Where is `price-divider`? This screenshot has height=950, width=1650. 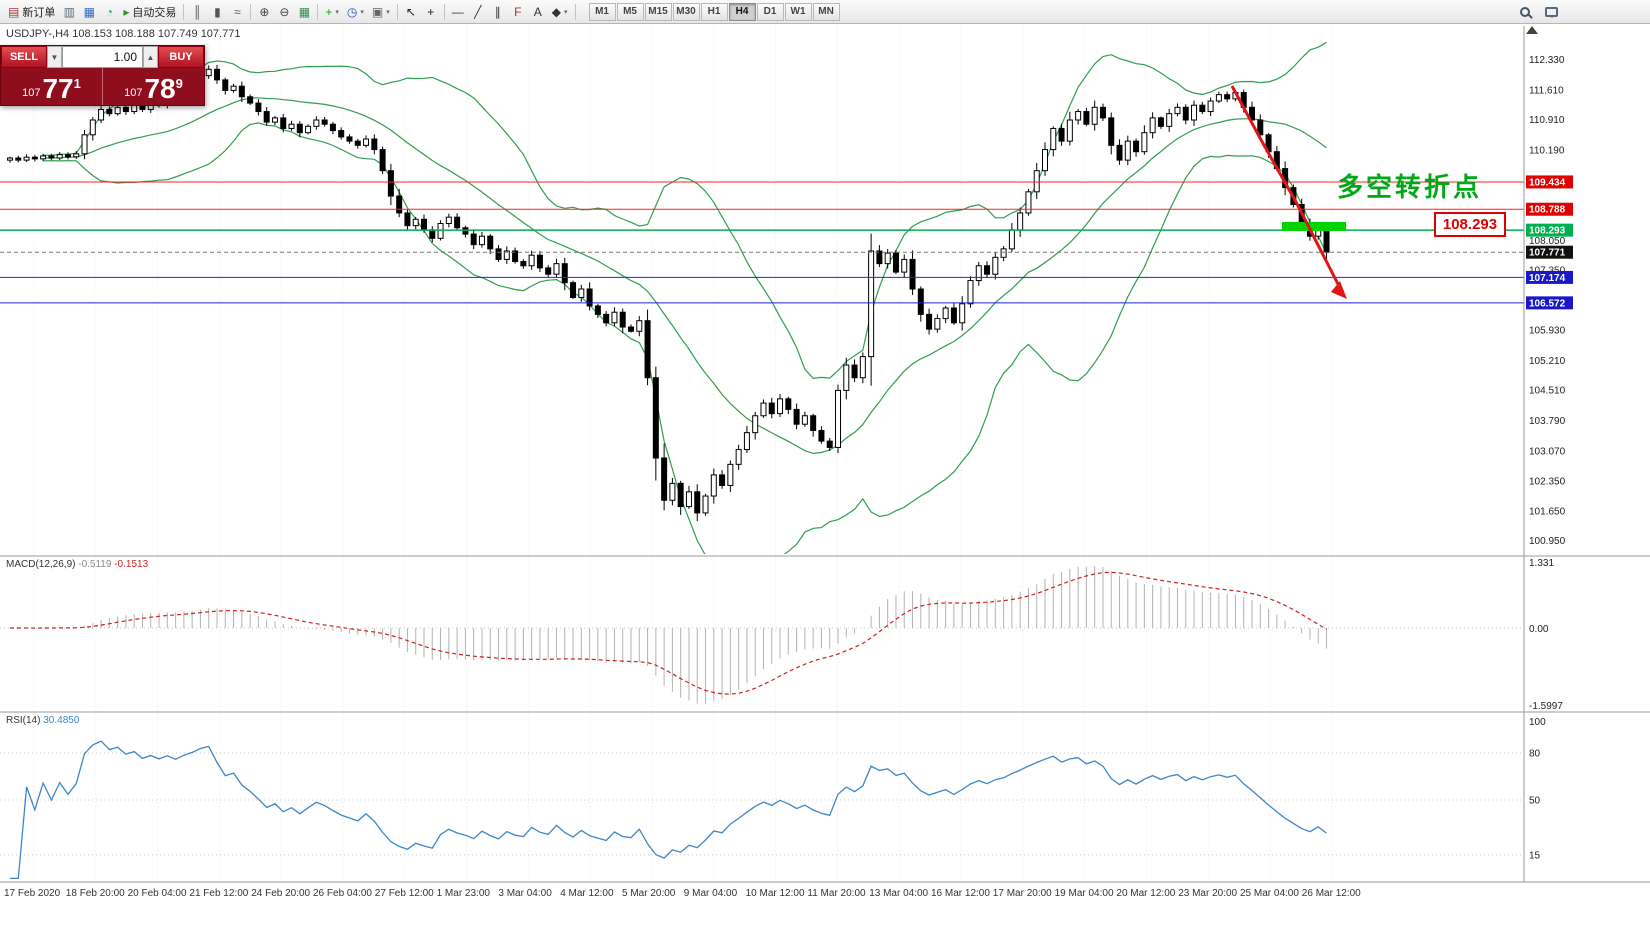
price-divider is located at coordinates (102, 86).